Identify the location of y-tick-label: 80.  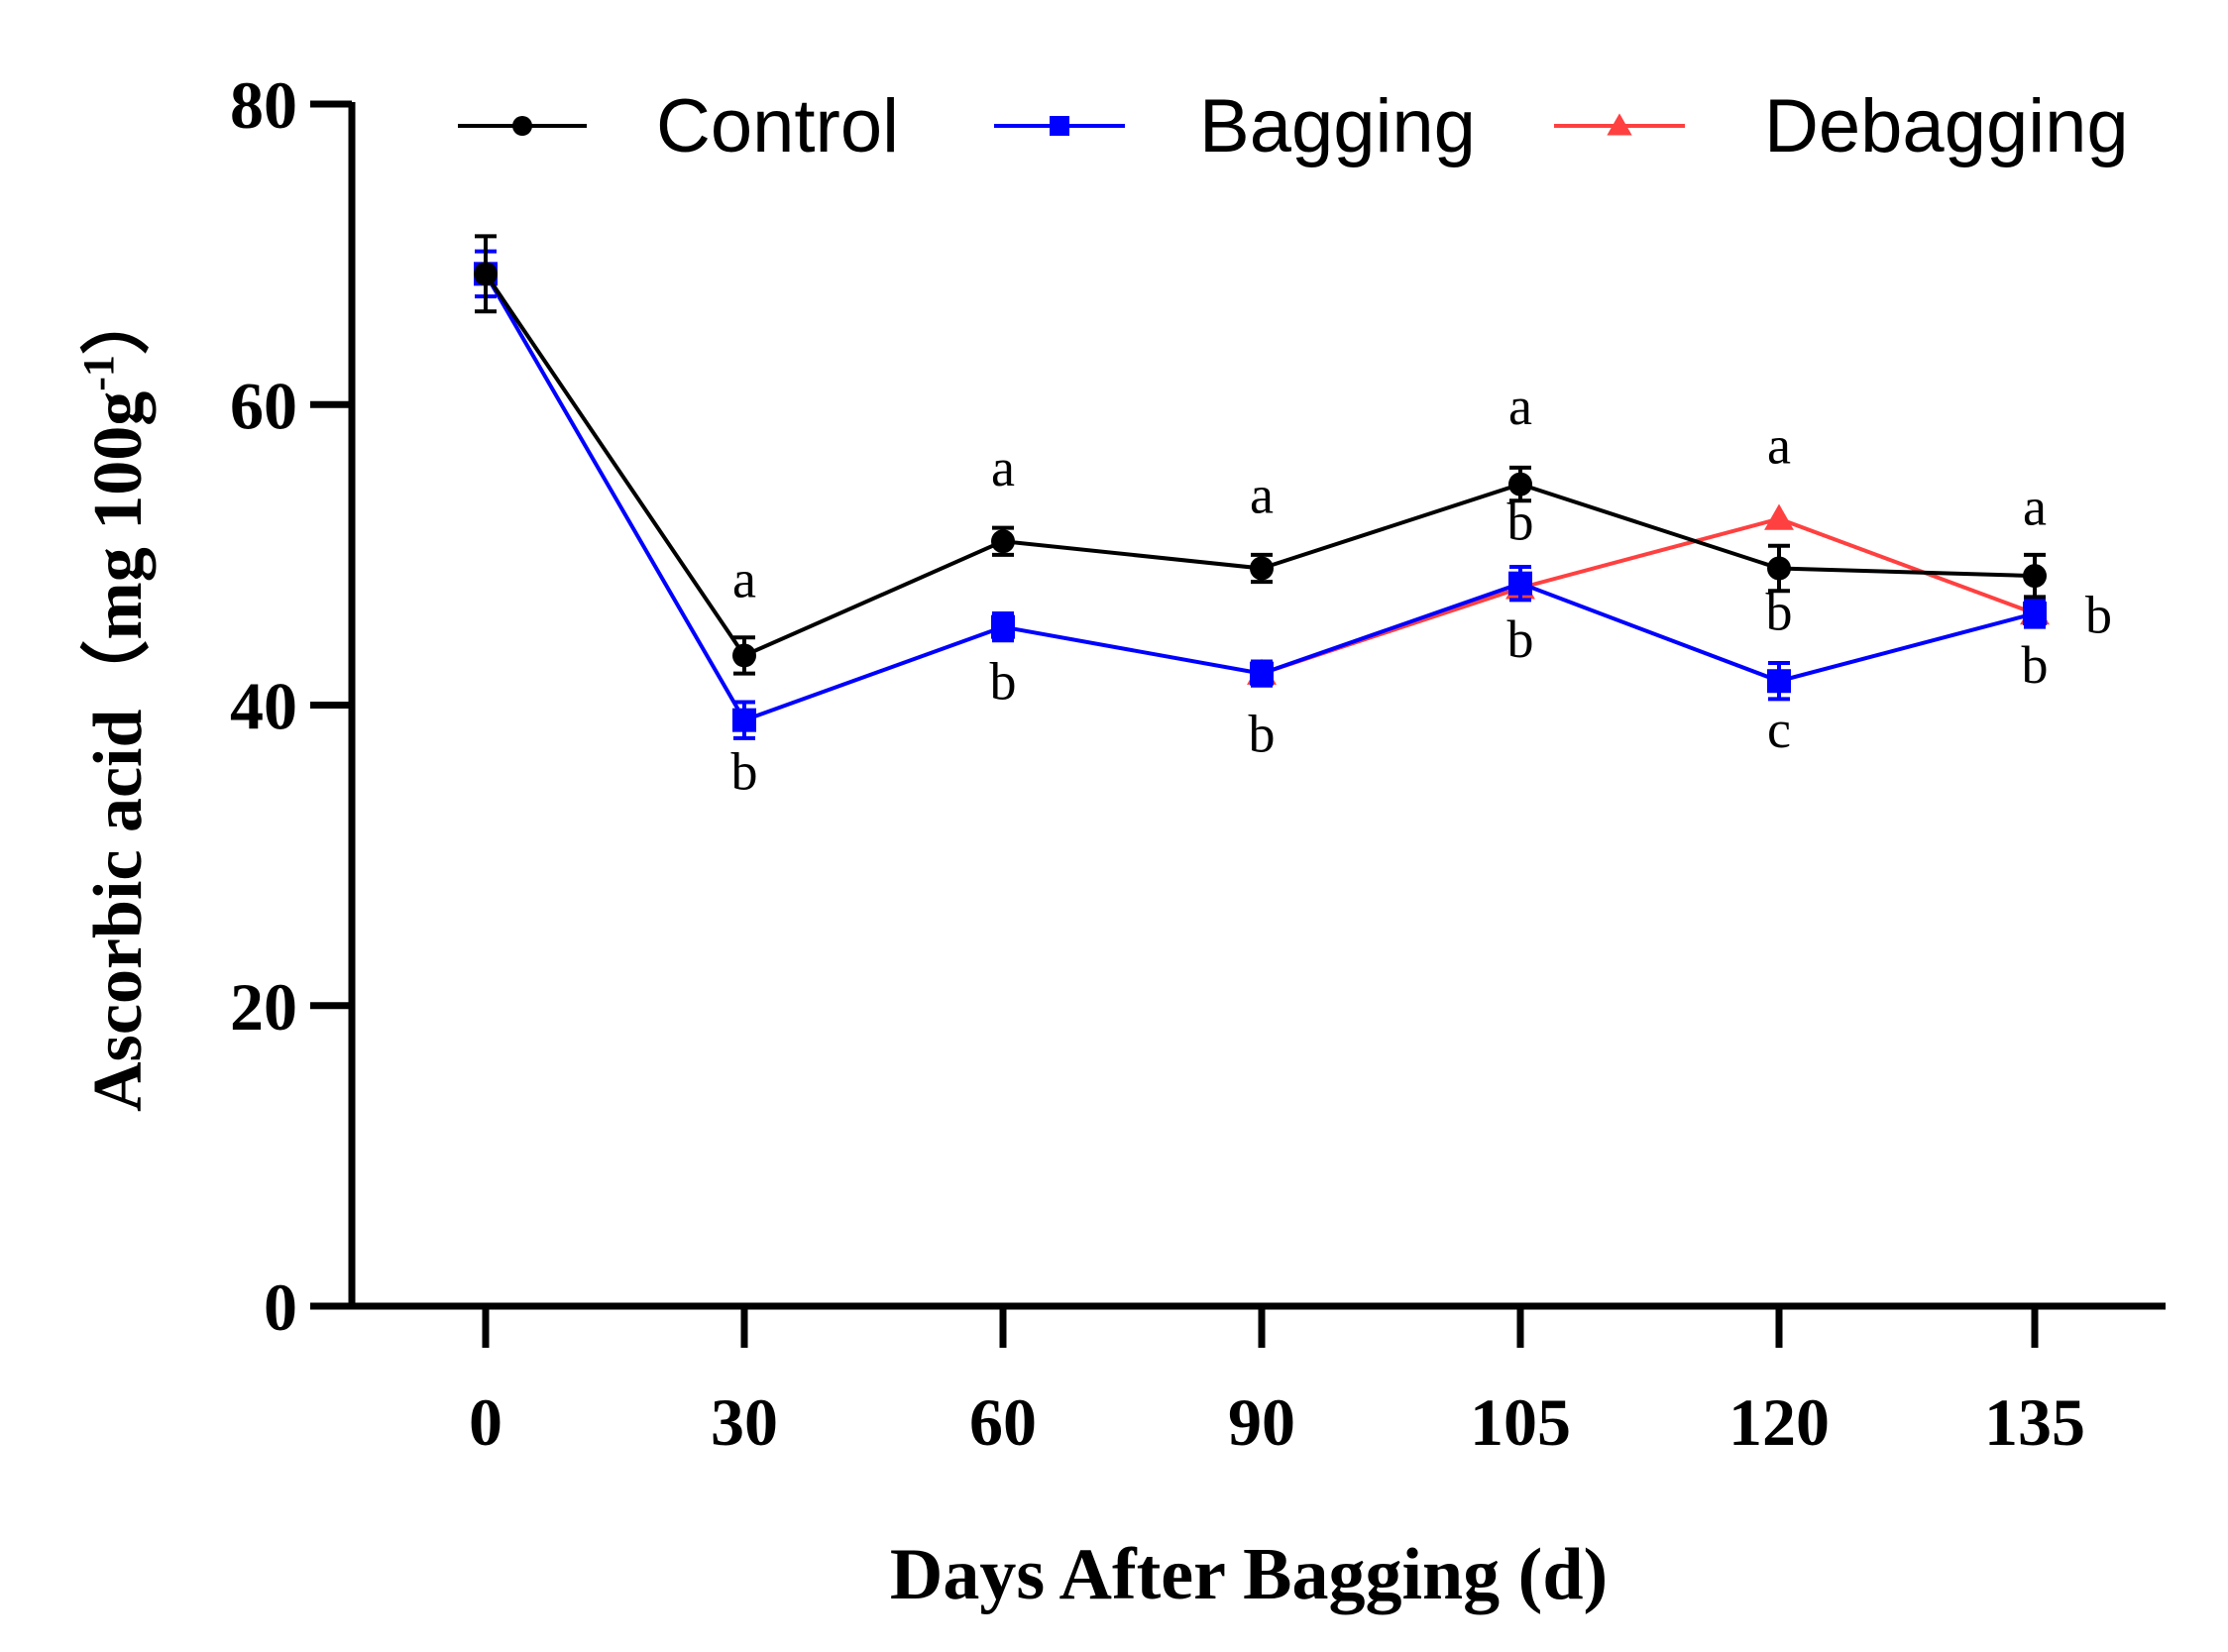
(263, 105).